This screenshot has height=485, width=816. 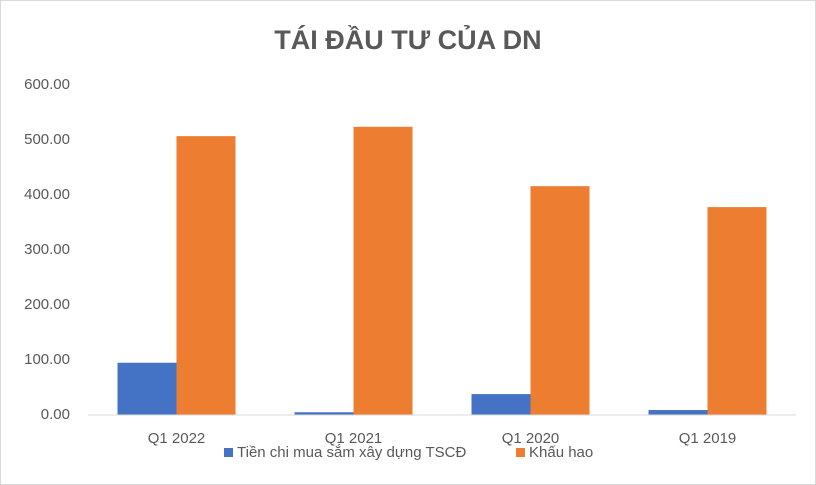 What do you see at coordinates (47, 84) in the screenshot?
I see `y-tick-label: 600.00` at bounding box center [47, 84].